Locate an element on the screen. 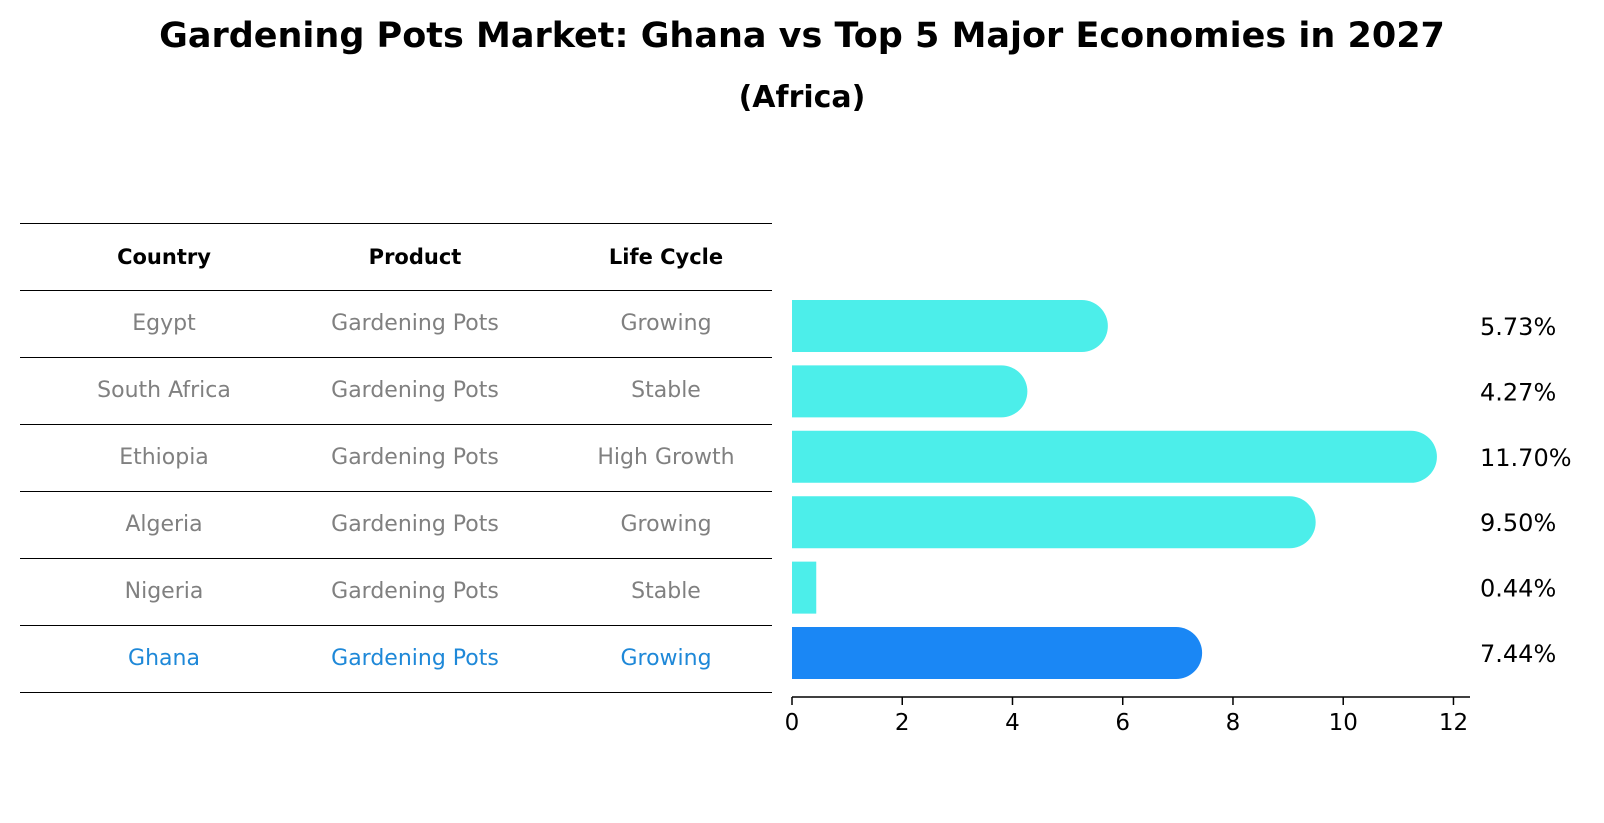 The width and height of the screenshot is (1604, 823). table-row-highlight: Ghana Gardening Pots Growing is located at coordinates (396, 659).